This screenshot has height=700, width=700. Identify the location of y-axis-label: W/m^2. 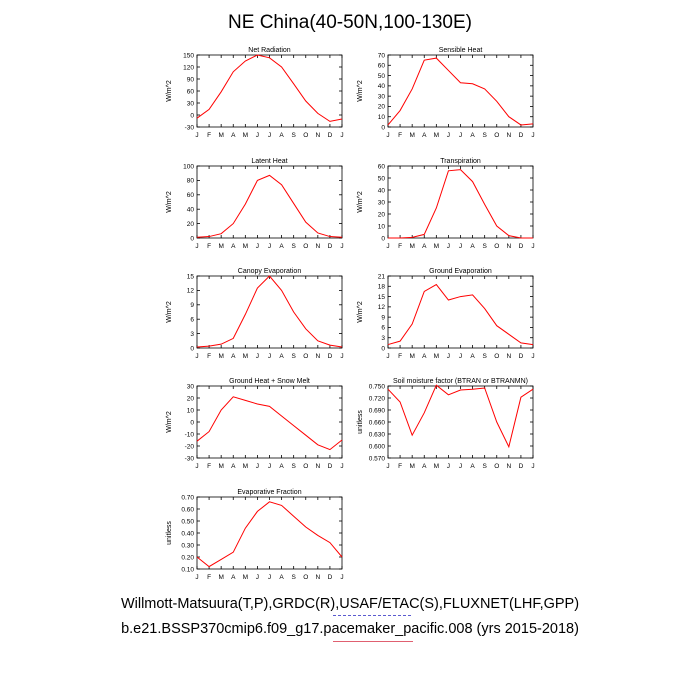
(360, 202).